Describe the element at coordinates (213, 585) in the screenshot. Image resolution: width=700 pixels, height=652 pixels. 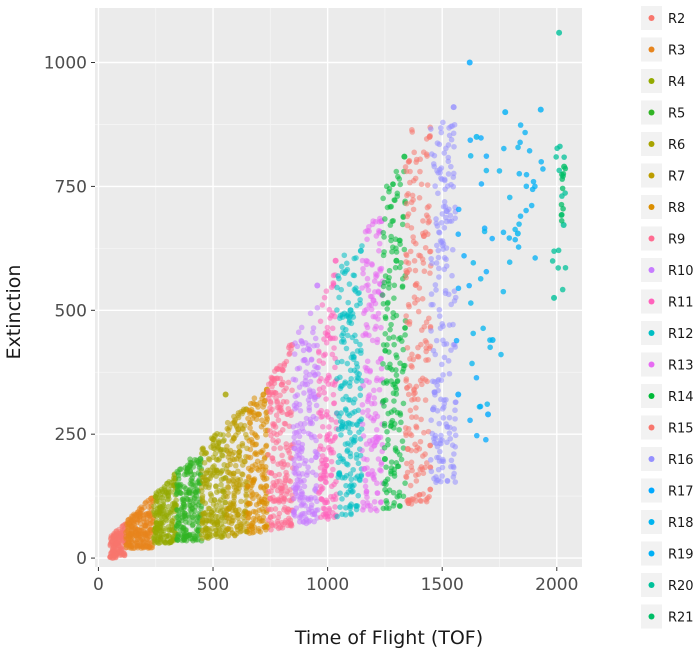
I see `x-tick-label: 500` at that location.